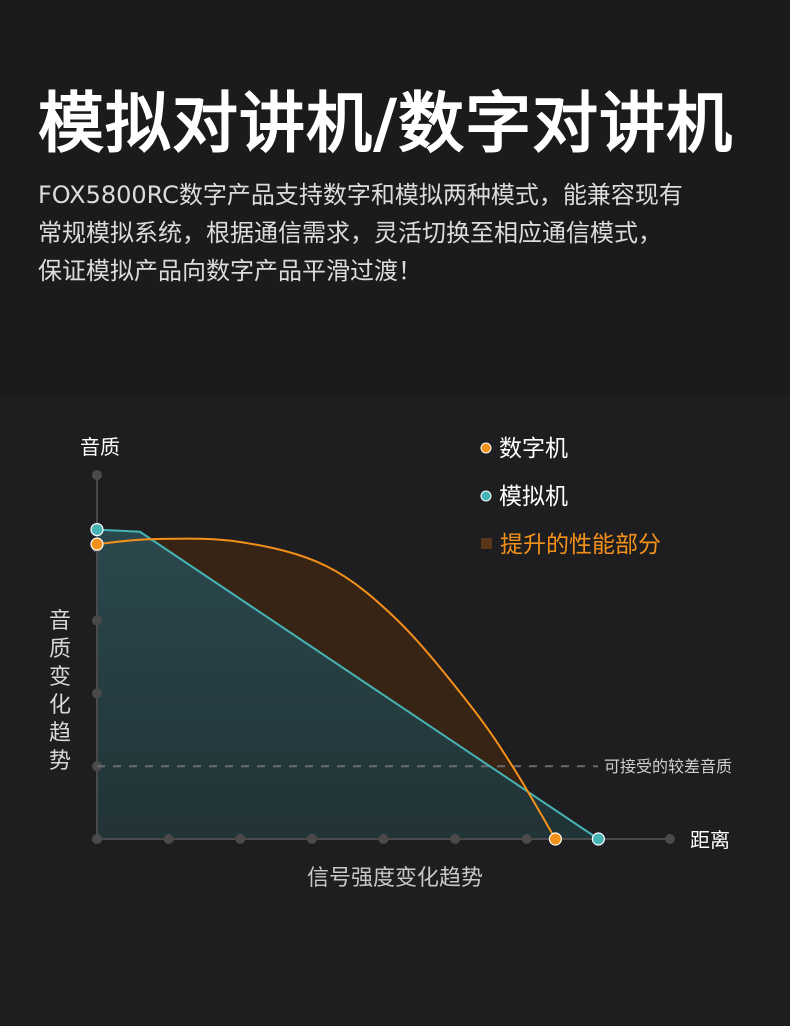 The image size is (790, 1026). Describe the element at coordinates (668, 766) in the screenshot. I see `threshold-label: 可接受的较差音质` at that location.